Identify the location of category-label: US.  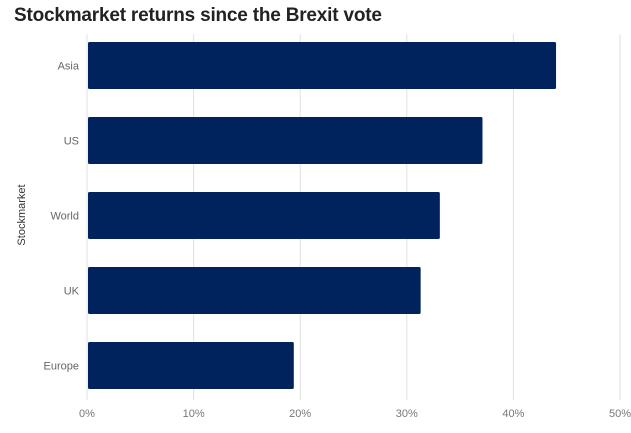
(71, 142).